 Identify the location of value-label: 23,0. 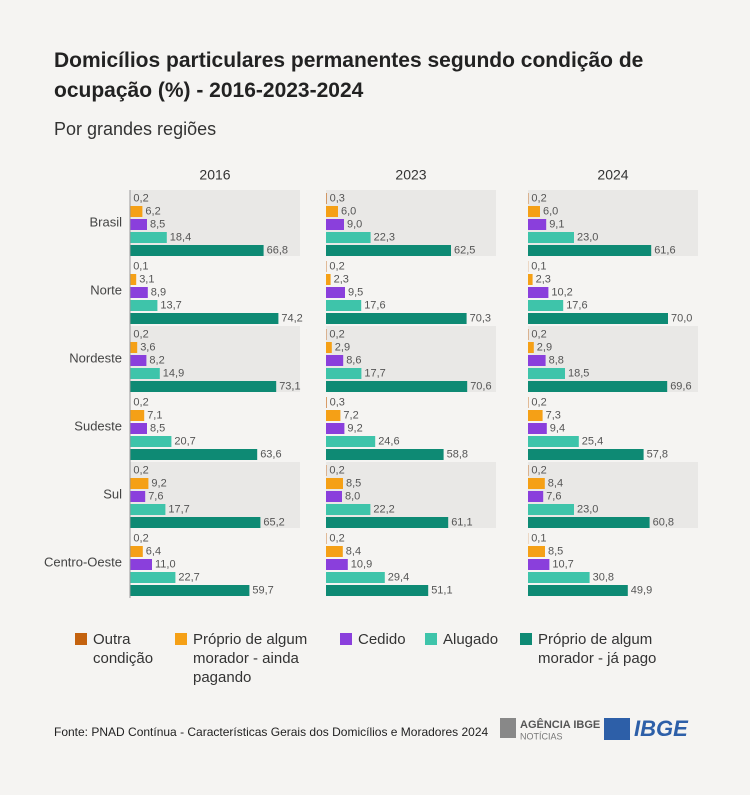
(587, 509).